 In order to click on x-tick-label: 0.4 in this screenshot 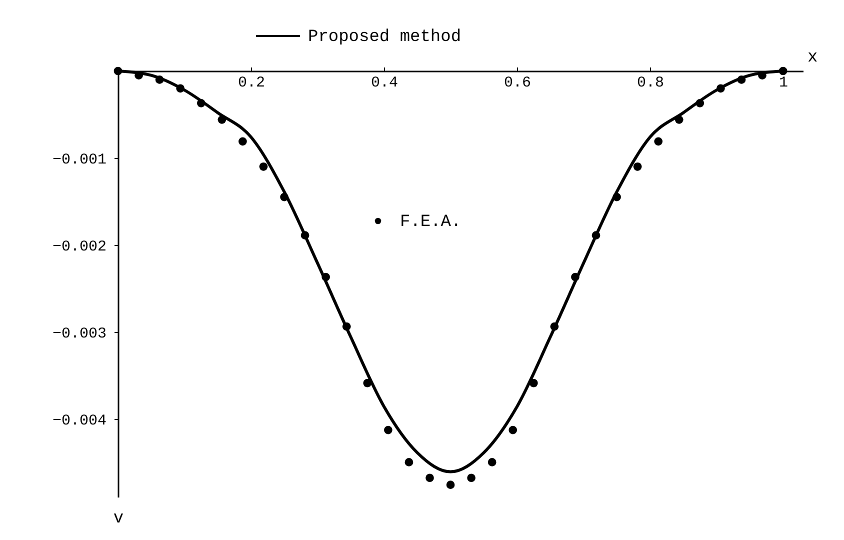, I will do `click(384, 83)`.